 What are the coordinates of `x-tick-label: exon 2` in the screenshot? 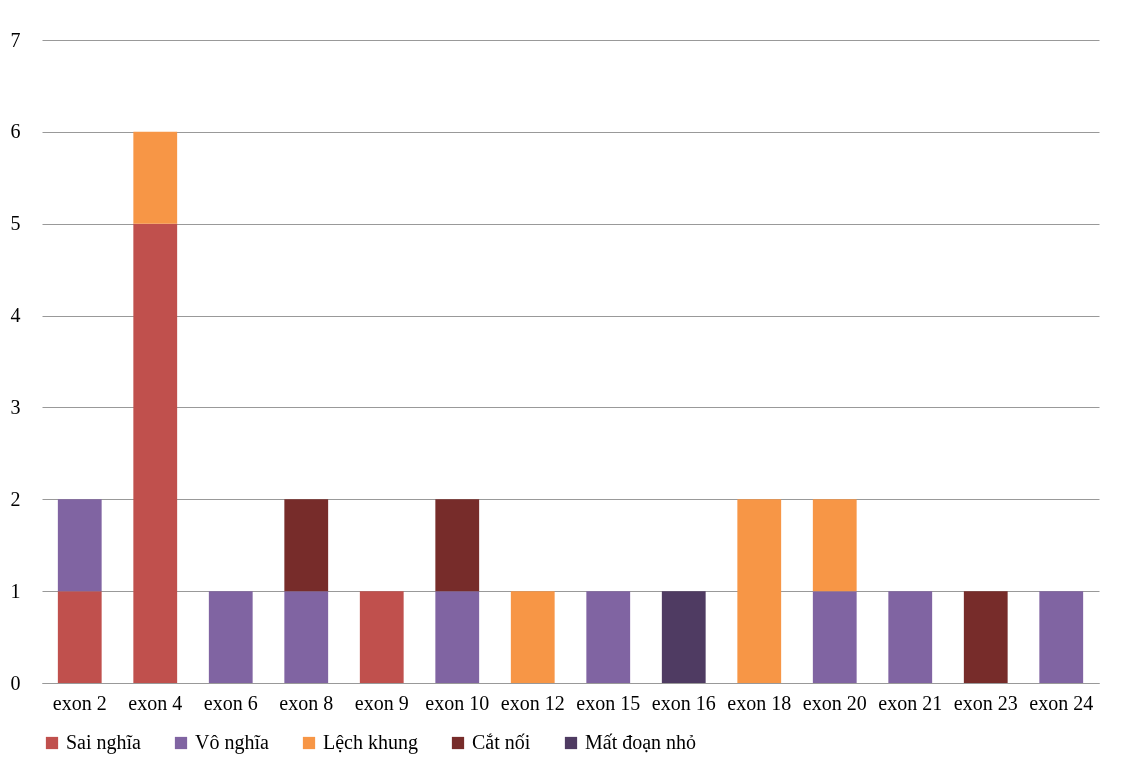 It's located at (79, 702).